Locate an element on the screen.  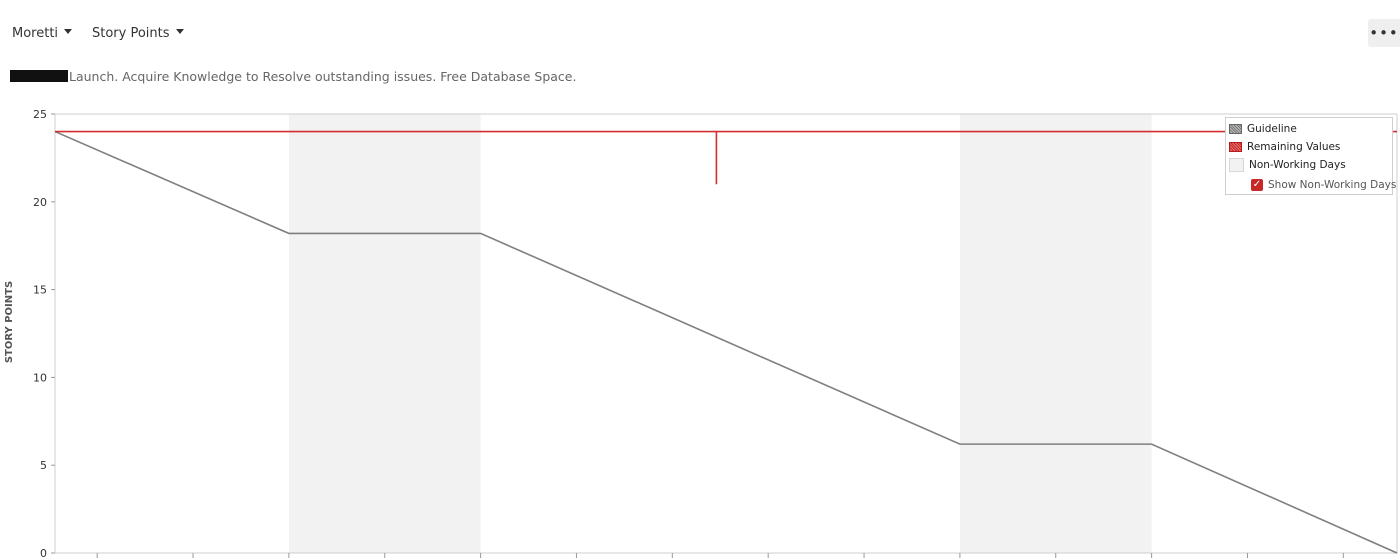
y-tick-label: 5 is located at coordinates (43, 465).